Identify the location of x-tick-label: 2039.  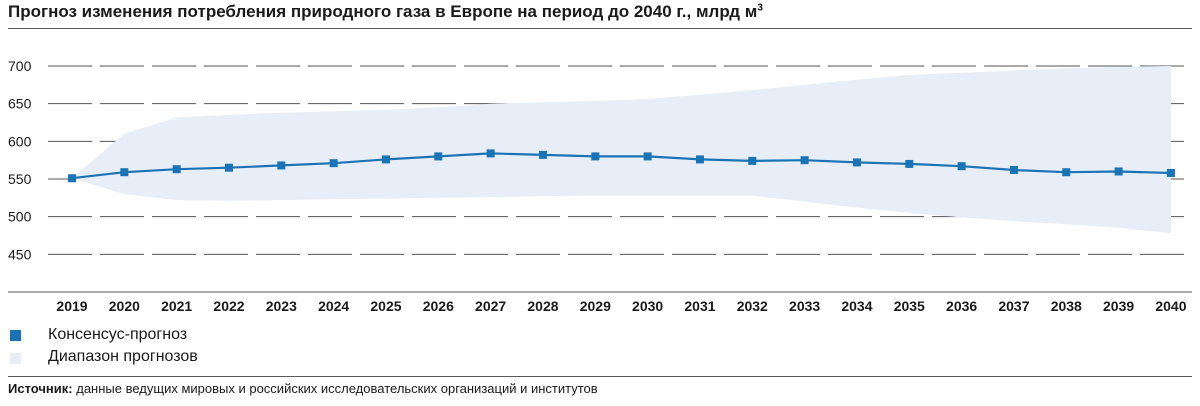
(1118, 306).